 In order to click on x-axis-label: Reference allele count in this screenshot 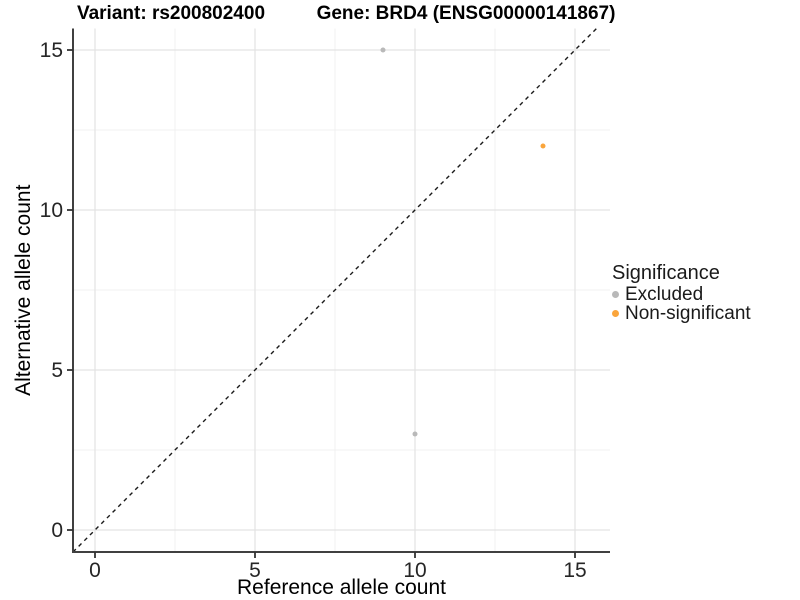, I will do `click(341, 587)`.